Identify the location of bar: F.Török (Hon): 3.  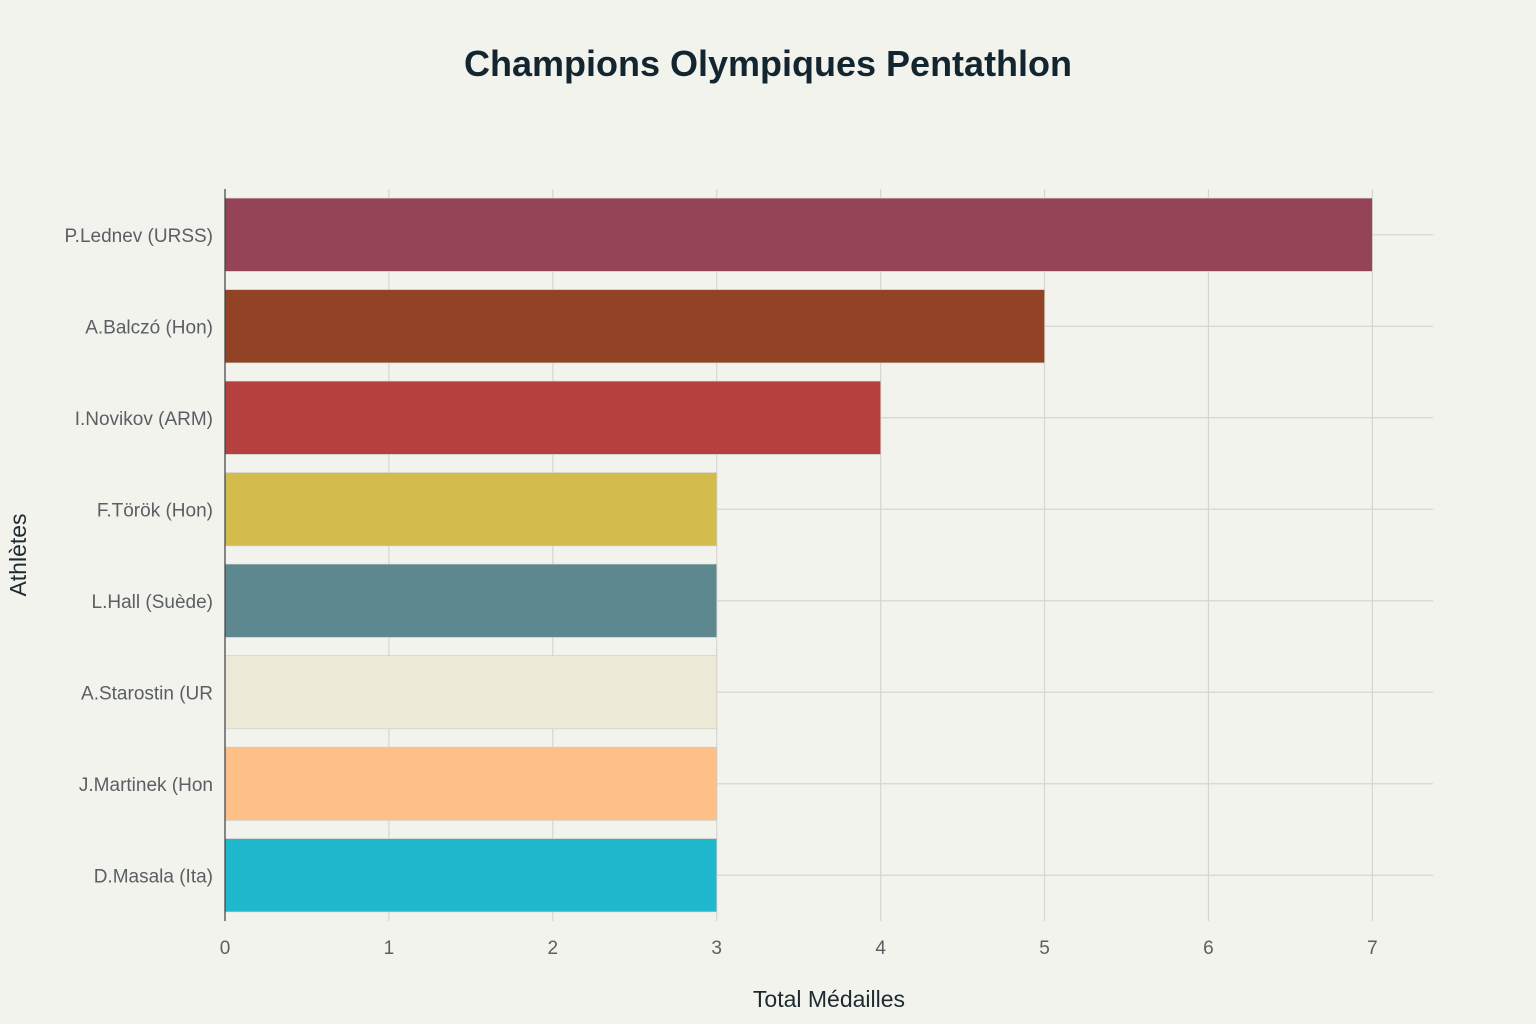
(471, 509).